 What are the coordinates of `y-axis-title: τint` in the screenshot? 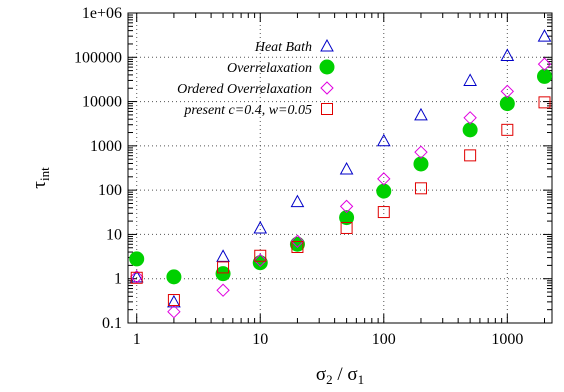 It's located at (40, 178).